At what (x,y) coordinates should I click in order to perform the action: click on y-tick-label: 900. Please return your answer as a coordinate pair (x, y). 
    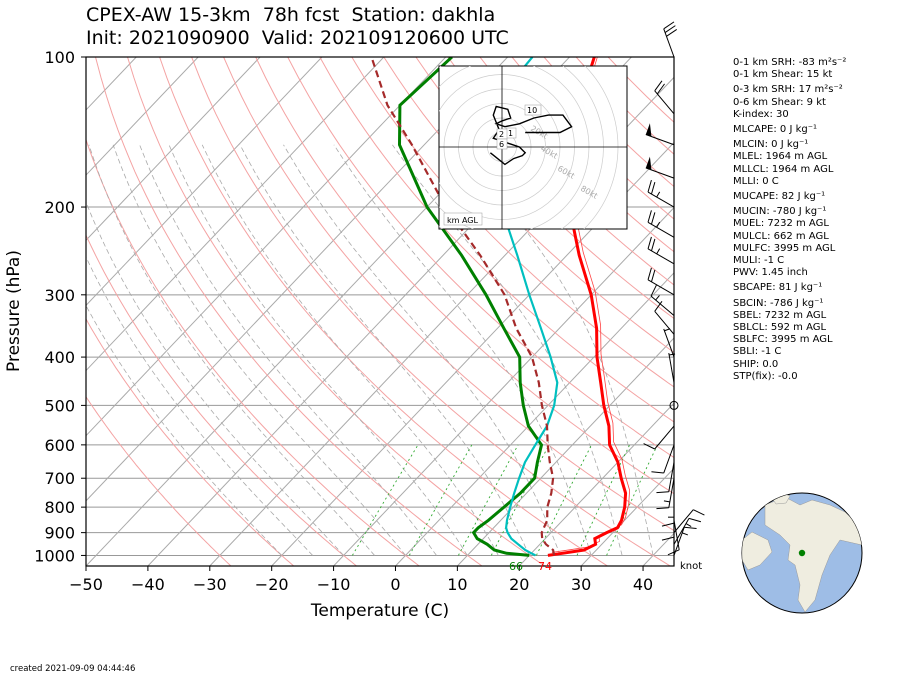
    Looking at the image, I should click on (59, 533).